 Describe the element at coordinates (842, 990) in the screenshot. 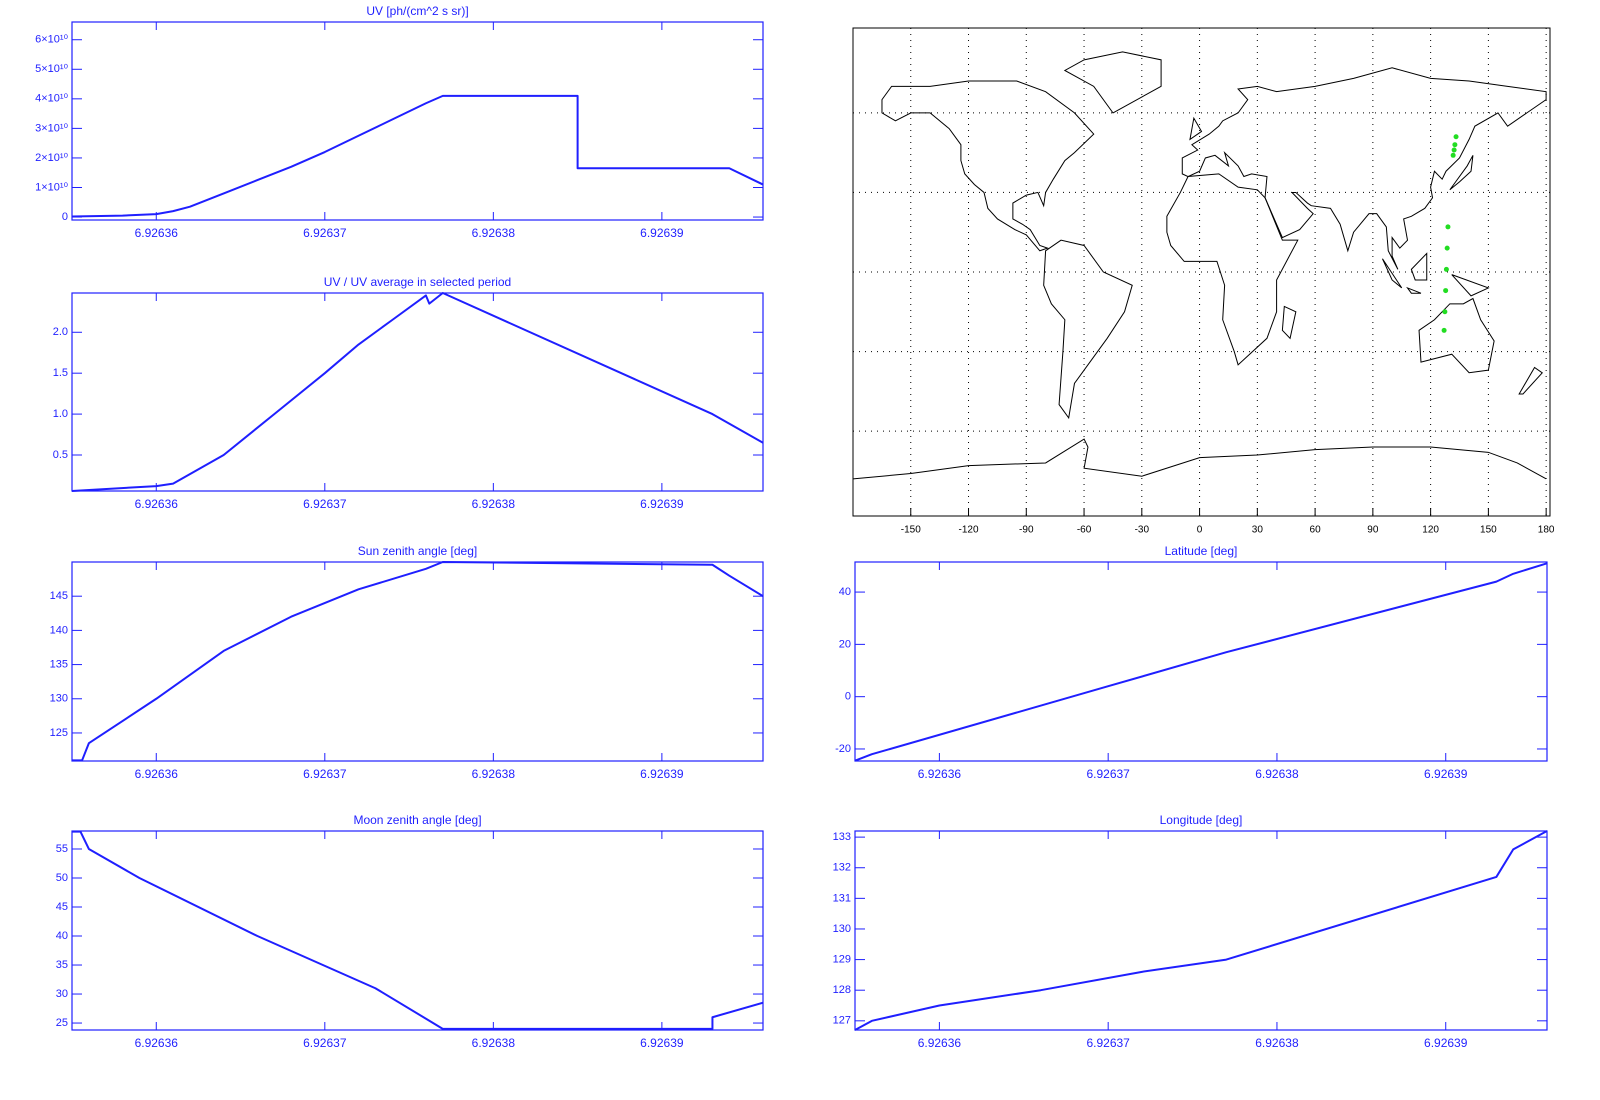

I see `y-tick-label: 128` at that location.